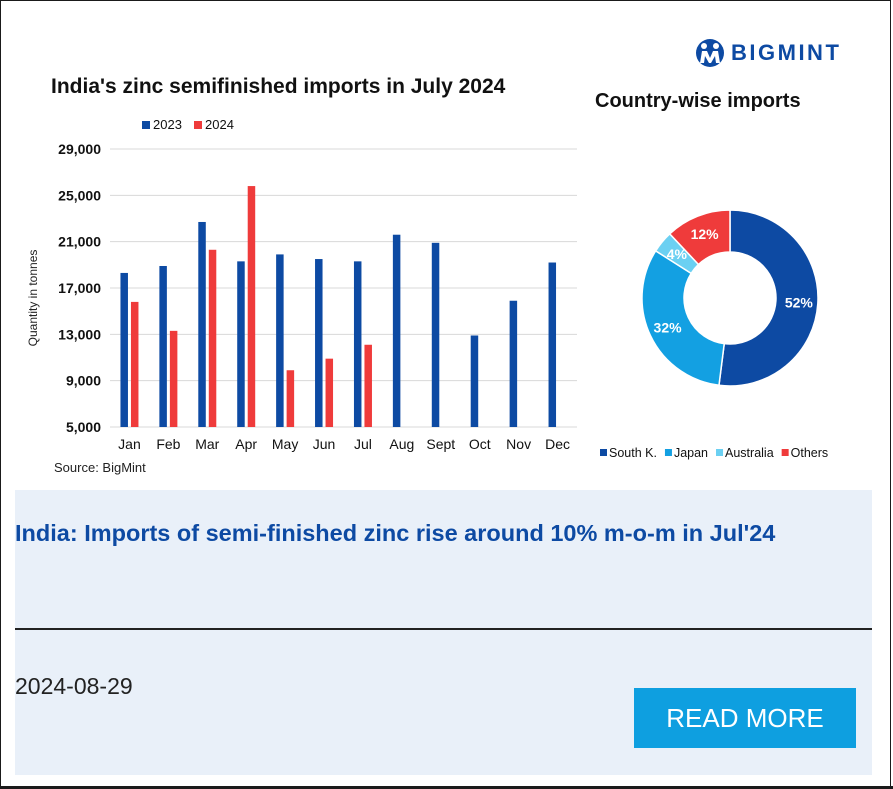 This screenshot has width=893, height=789. I want to click on bar-2023-nov, so click(513, 363).